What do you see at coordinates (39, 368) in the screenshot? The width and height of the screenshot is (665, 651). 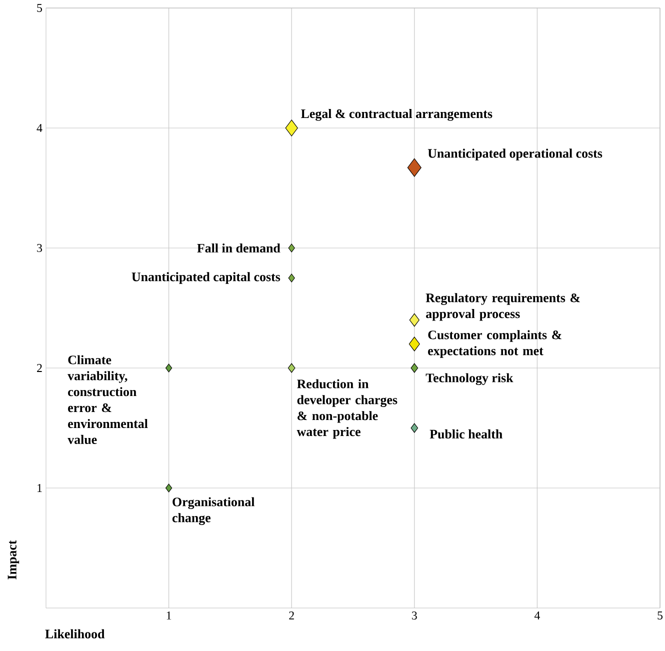 I see `y-tick-label: 2` at bounding box center [39, 368].